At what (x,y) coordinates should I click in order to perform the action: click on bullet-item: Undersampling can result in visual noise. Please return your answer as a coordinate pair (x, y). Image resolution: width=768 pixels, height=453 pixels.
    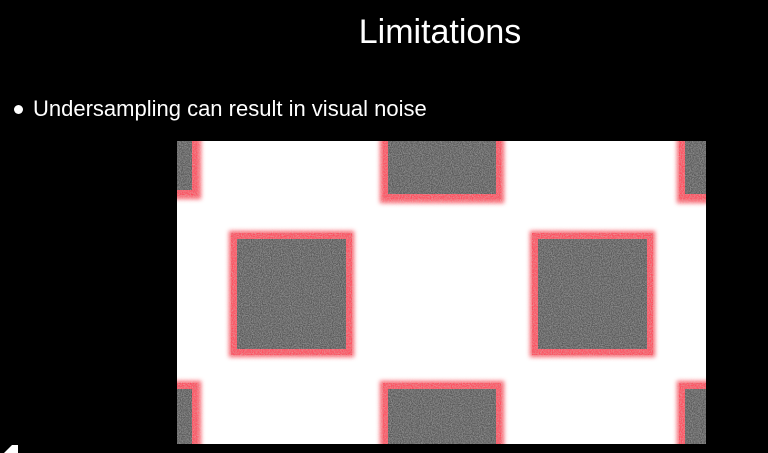
    Looking at the image, I should click on (220, 109).